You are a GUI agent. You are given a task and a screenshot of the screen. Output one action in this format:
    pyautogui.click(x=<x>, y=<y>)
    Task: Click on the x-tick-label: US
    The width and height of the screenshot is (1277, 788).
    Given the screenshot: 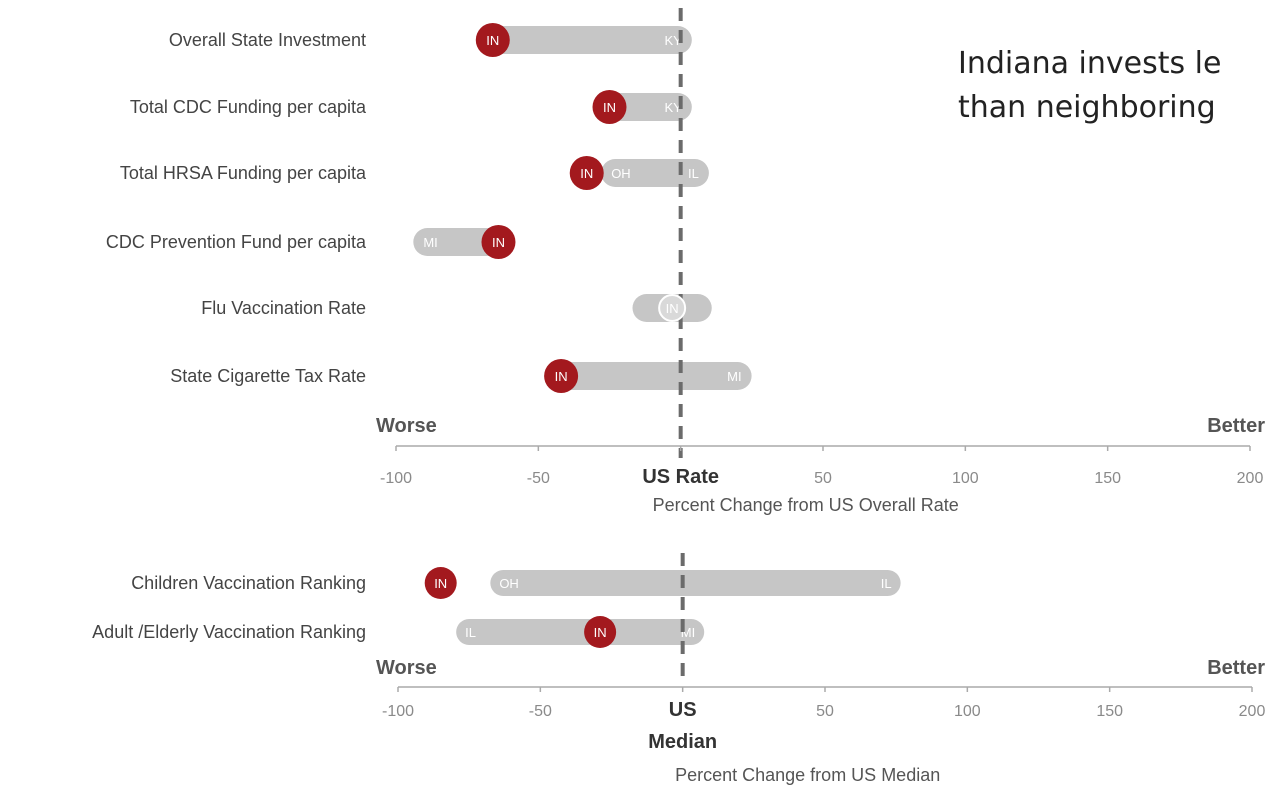 What is the action you would take?
    pyautogui.click(x=683, y=710)
    